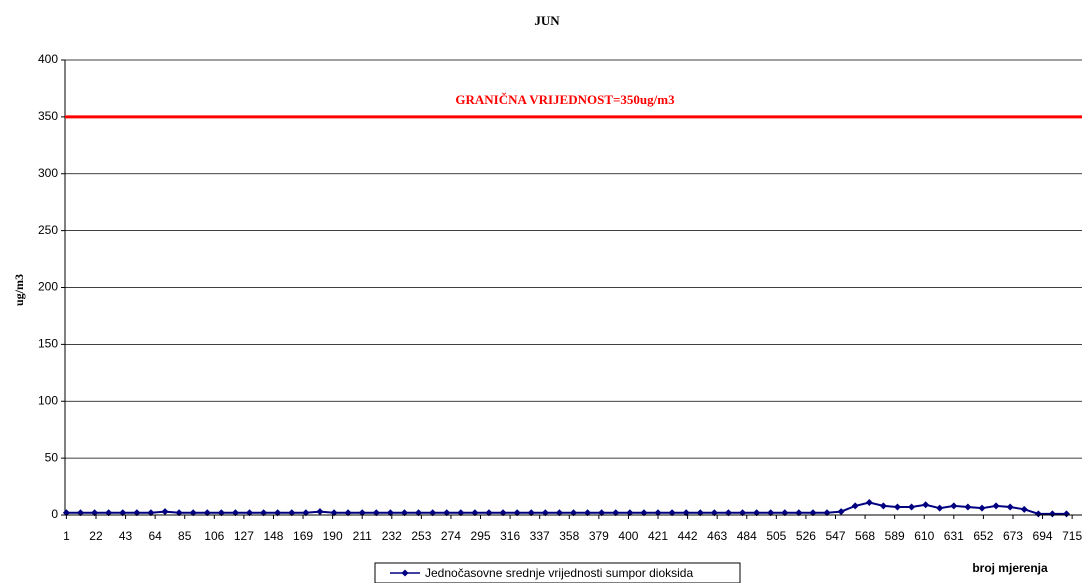 The image size is (1087, 583). I want to click on x-tick-label: 148, so click(273, 536).